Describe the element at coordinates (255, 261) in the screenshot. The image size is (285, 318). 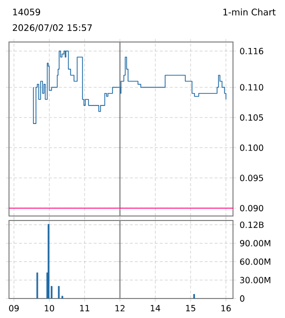
I see `y-tick-label: 60.00M` at that location.